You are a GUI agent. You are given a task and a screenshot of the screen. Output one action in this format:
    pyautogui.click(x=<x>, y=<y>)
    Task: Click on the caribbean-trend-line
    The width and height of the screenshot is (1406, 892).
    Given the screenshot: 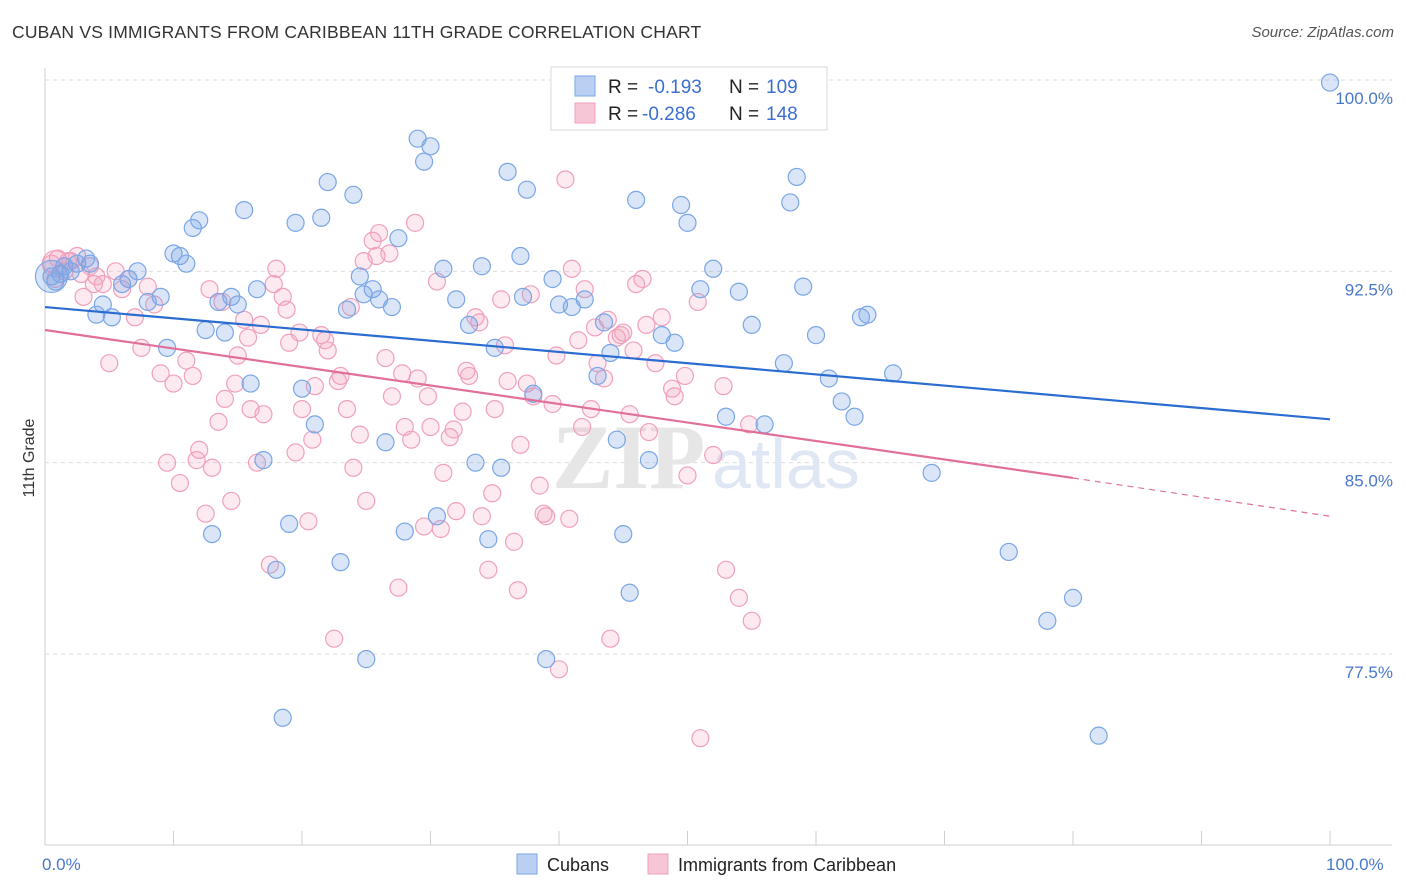 What is the action you would take?
    pyautogui.click(x=559, y=404)
    